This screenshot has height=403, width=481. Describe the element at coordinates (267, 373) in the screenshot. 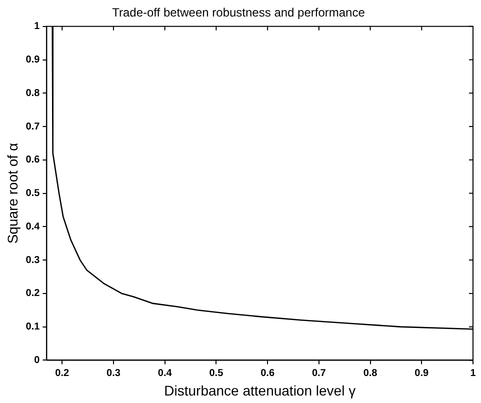

I see `x-tick-label: 0.6` at that location.